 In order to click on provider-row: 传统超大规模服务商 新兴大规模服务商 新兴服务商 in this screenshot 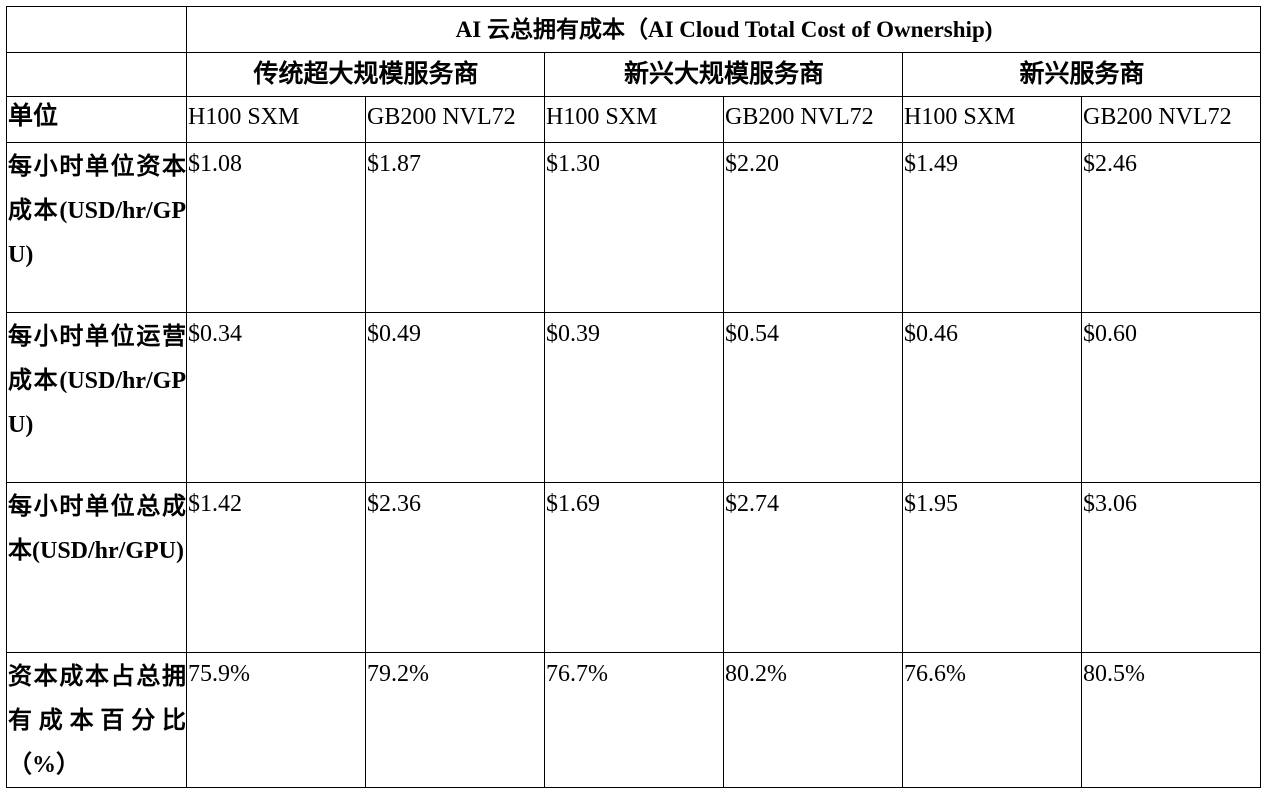, I will do `click(634, 74)`.